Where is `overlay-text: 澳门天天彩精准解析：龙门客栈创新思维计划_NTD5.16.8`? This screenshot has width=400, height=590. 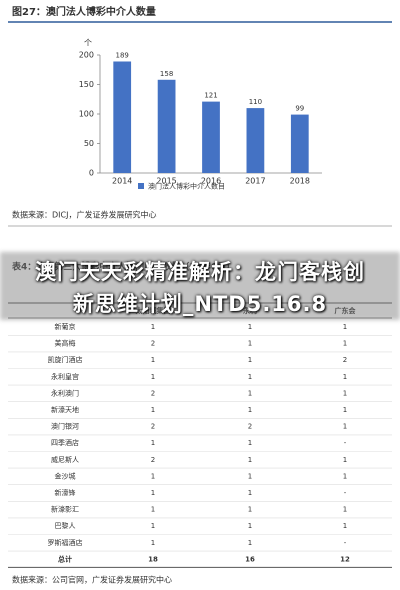 overlay-text: 澳门天天彩精准解析：龙门客栈创新思维计划_NTD5.16.8 is located at coordinates (200, 288).